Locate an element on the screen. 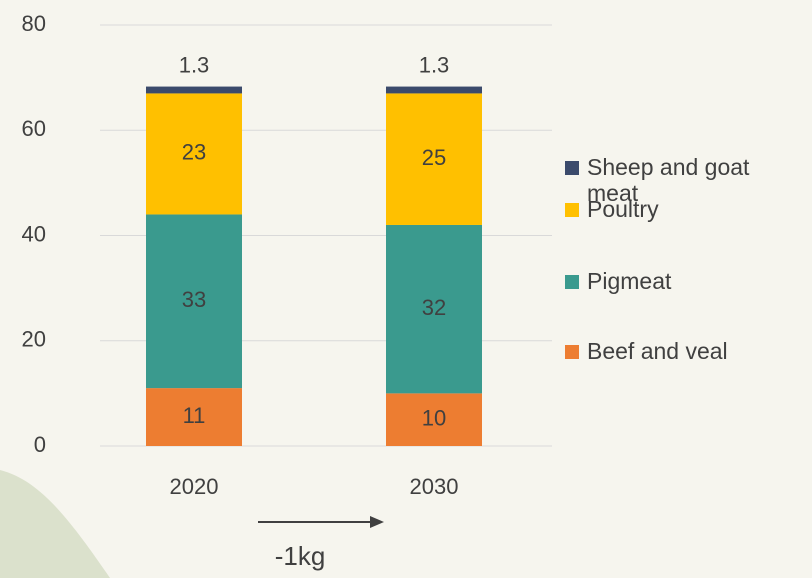  background-decoration is located at coordinates (55, 524).